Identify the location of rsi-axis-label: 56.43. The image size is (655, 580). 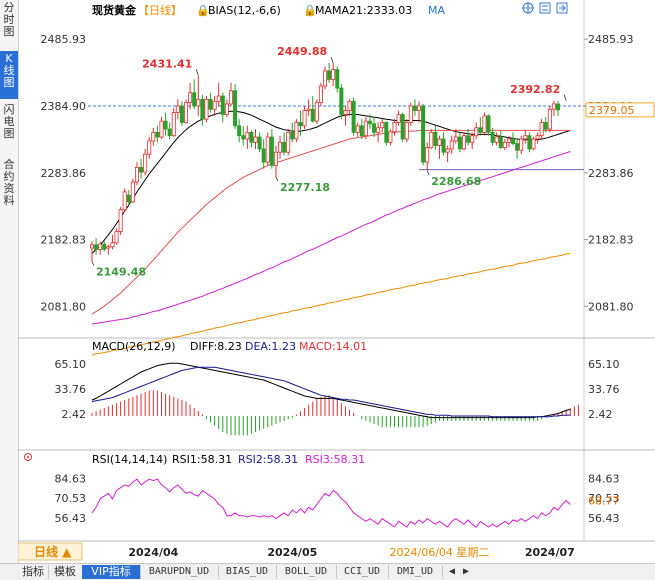
(604, 518).